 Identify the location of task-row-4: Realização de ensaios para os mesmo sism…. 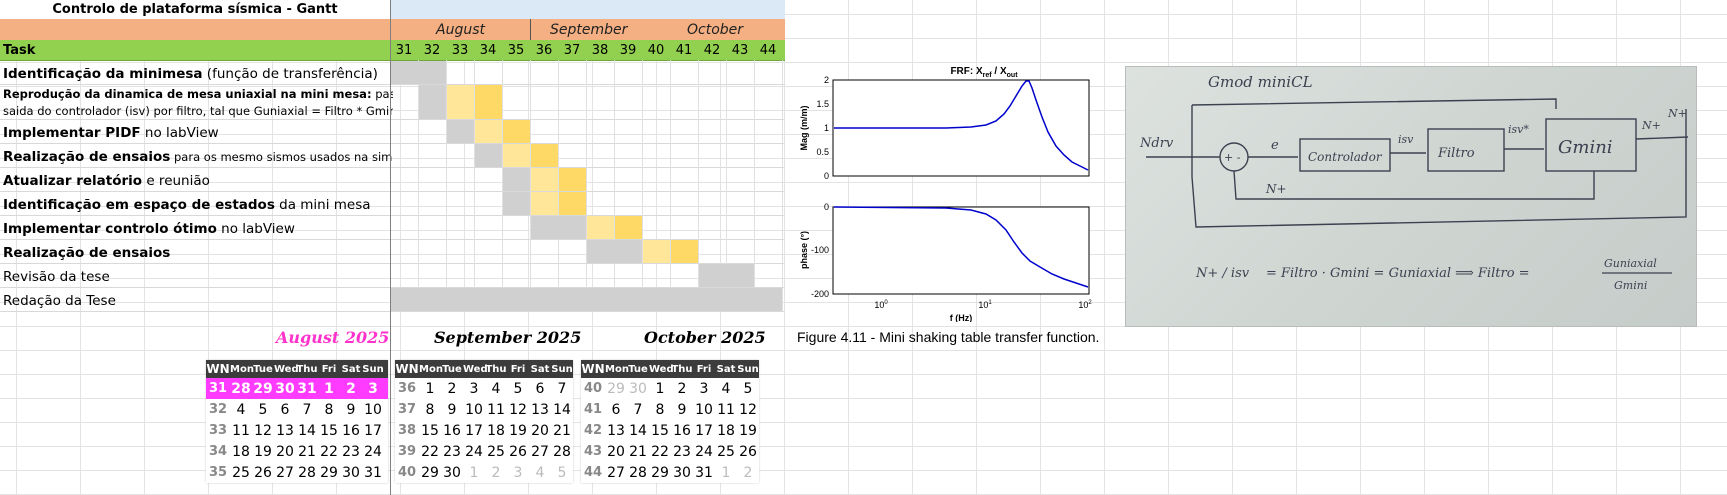
(198, 157).